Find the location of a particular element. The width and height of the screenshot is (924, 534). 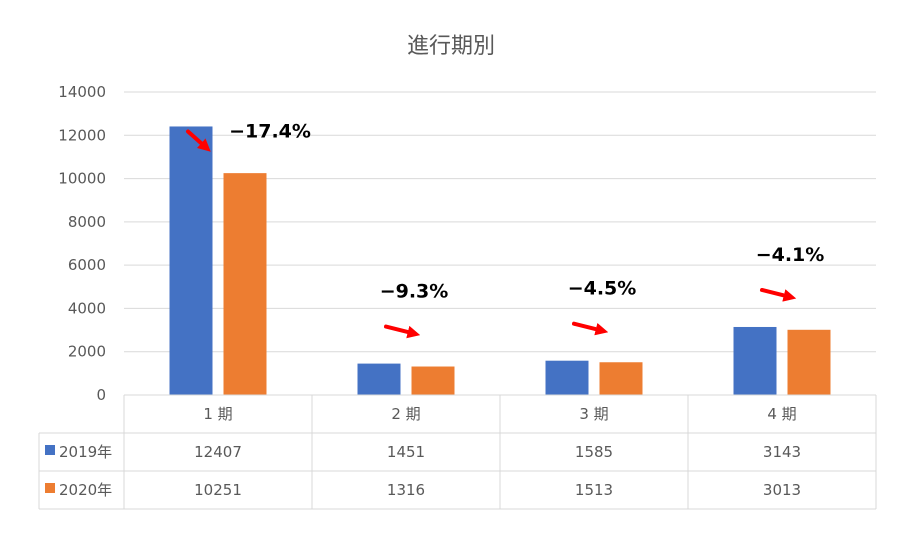

y-tick-label: 4000 is located at coordinates (87, 308).